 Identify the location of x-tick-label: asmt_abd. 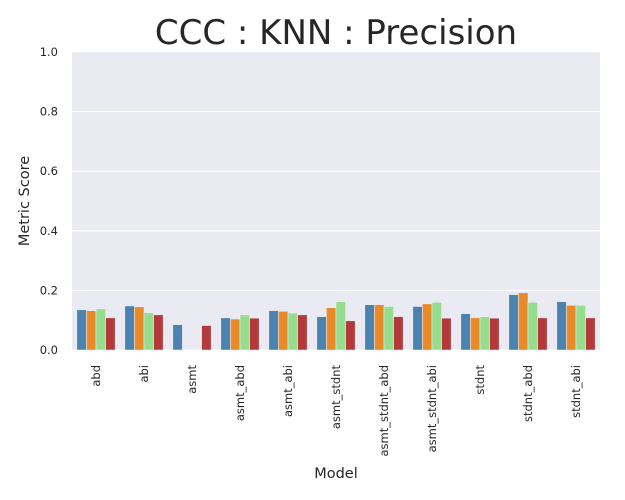
(240, 393).